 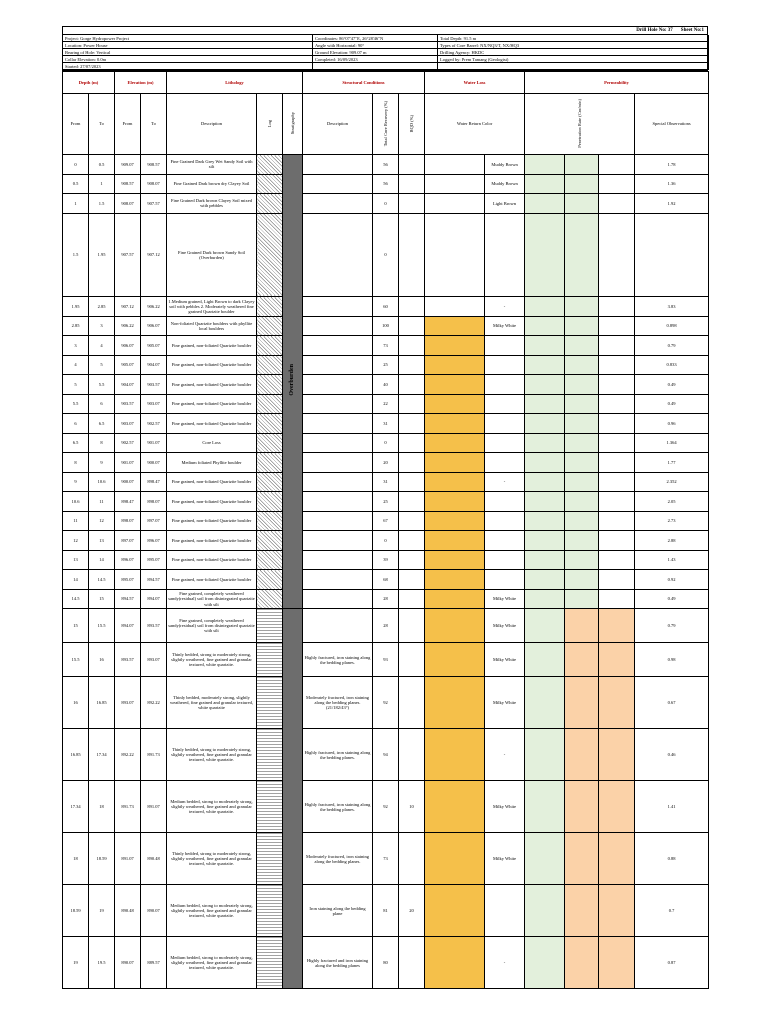 What do you see at coordinates (101, 859) in the screenshot?
I see `depth-to: 18.59` at bounding box center [101, 859].